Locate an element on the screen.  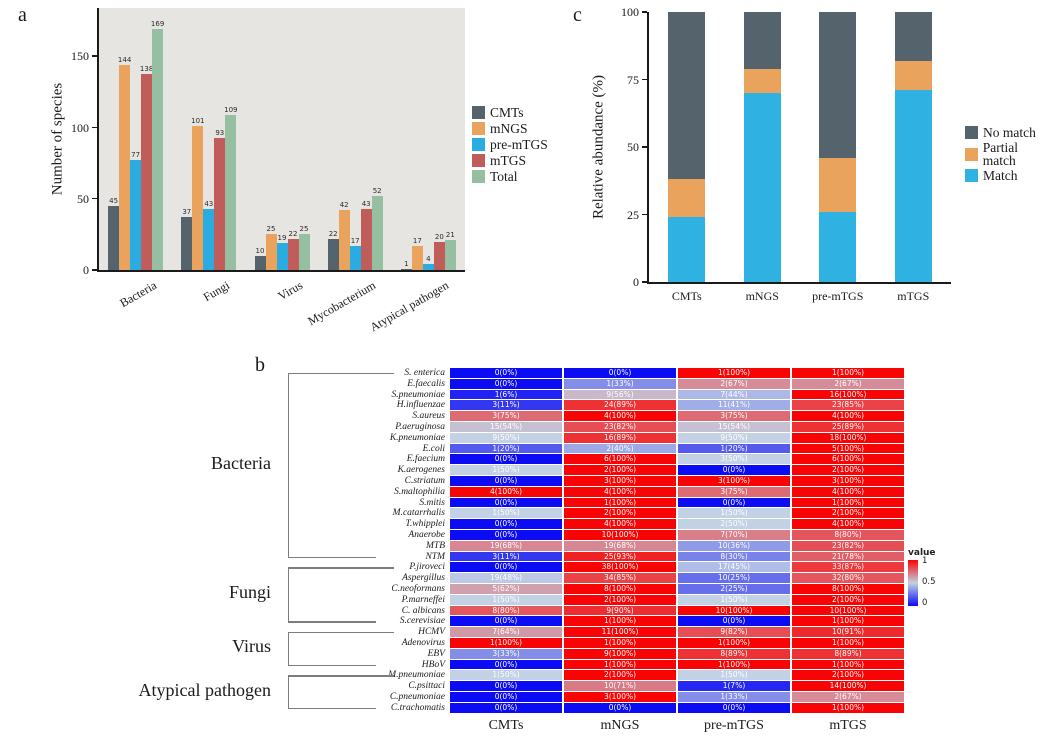
legend-item: Partial match is located at coordinates (1009, 154).